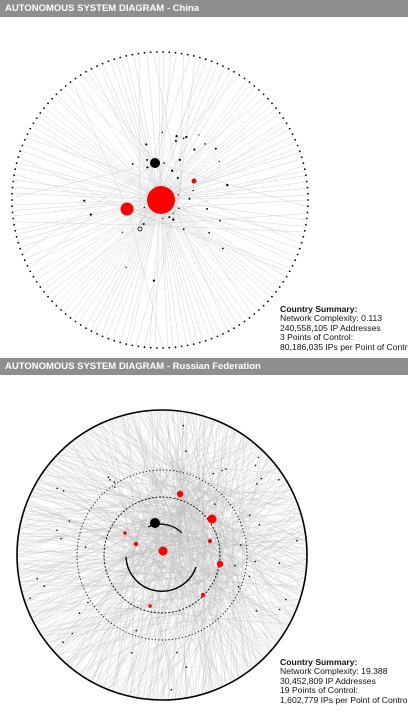 The width and height of the screenshot is (408, 716). Describe the element at coordinates (330, 327) in the screenshot. I see `china-ip-addresses: 240,558,105 IP Addresses` at that location.